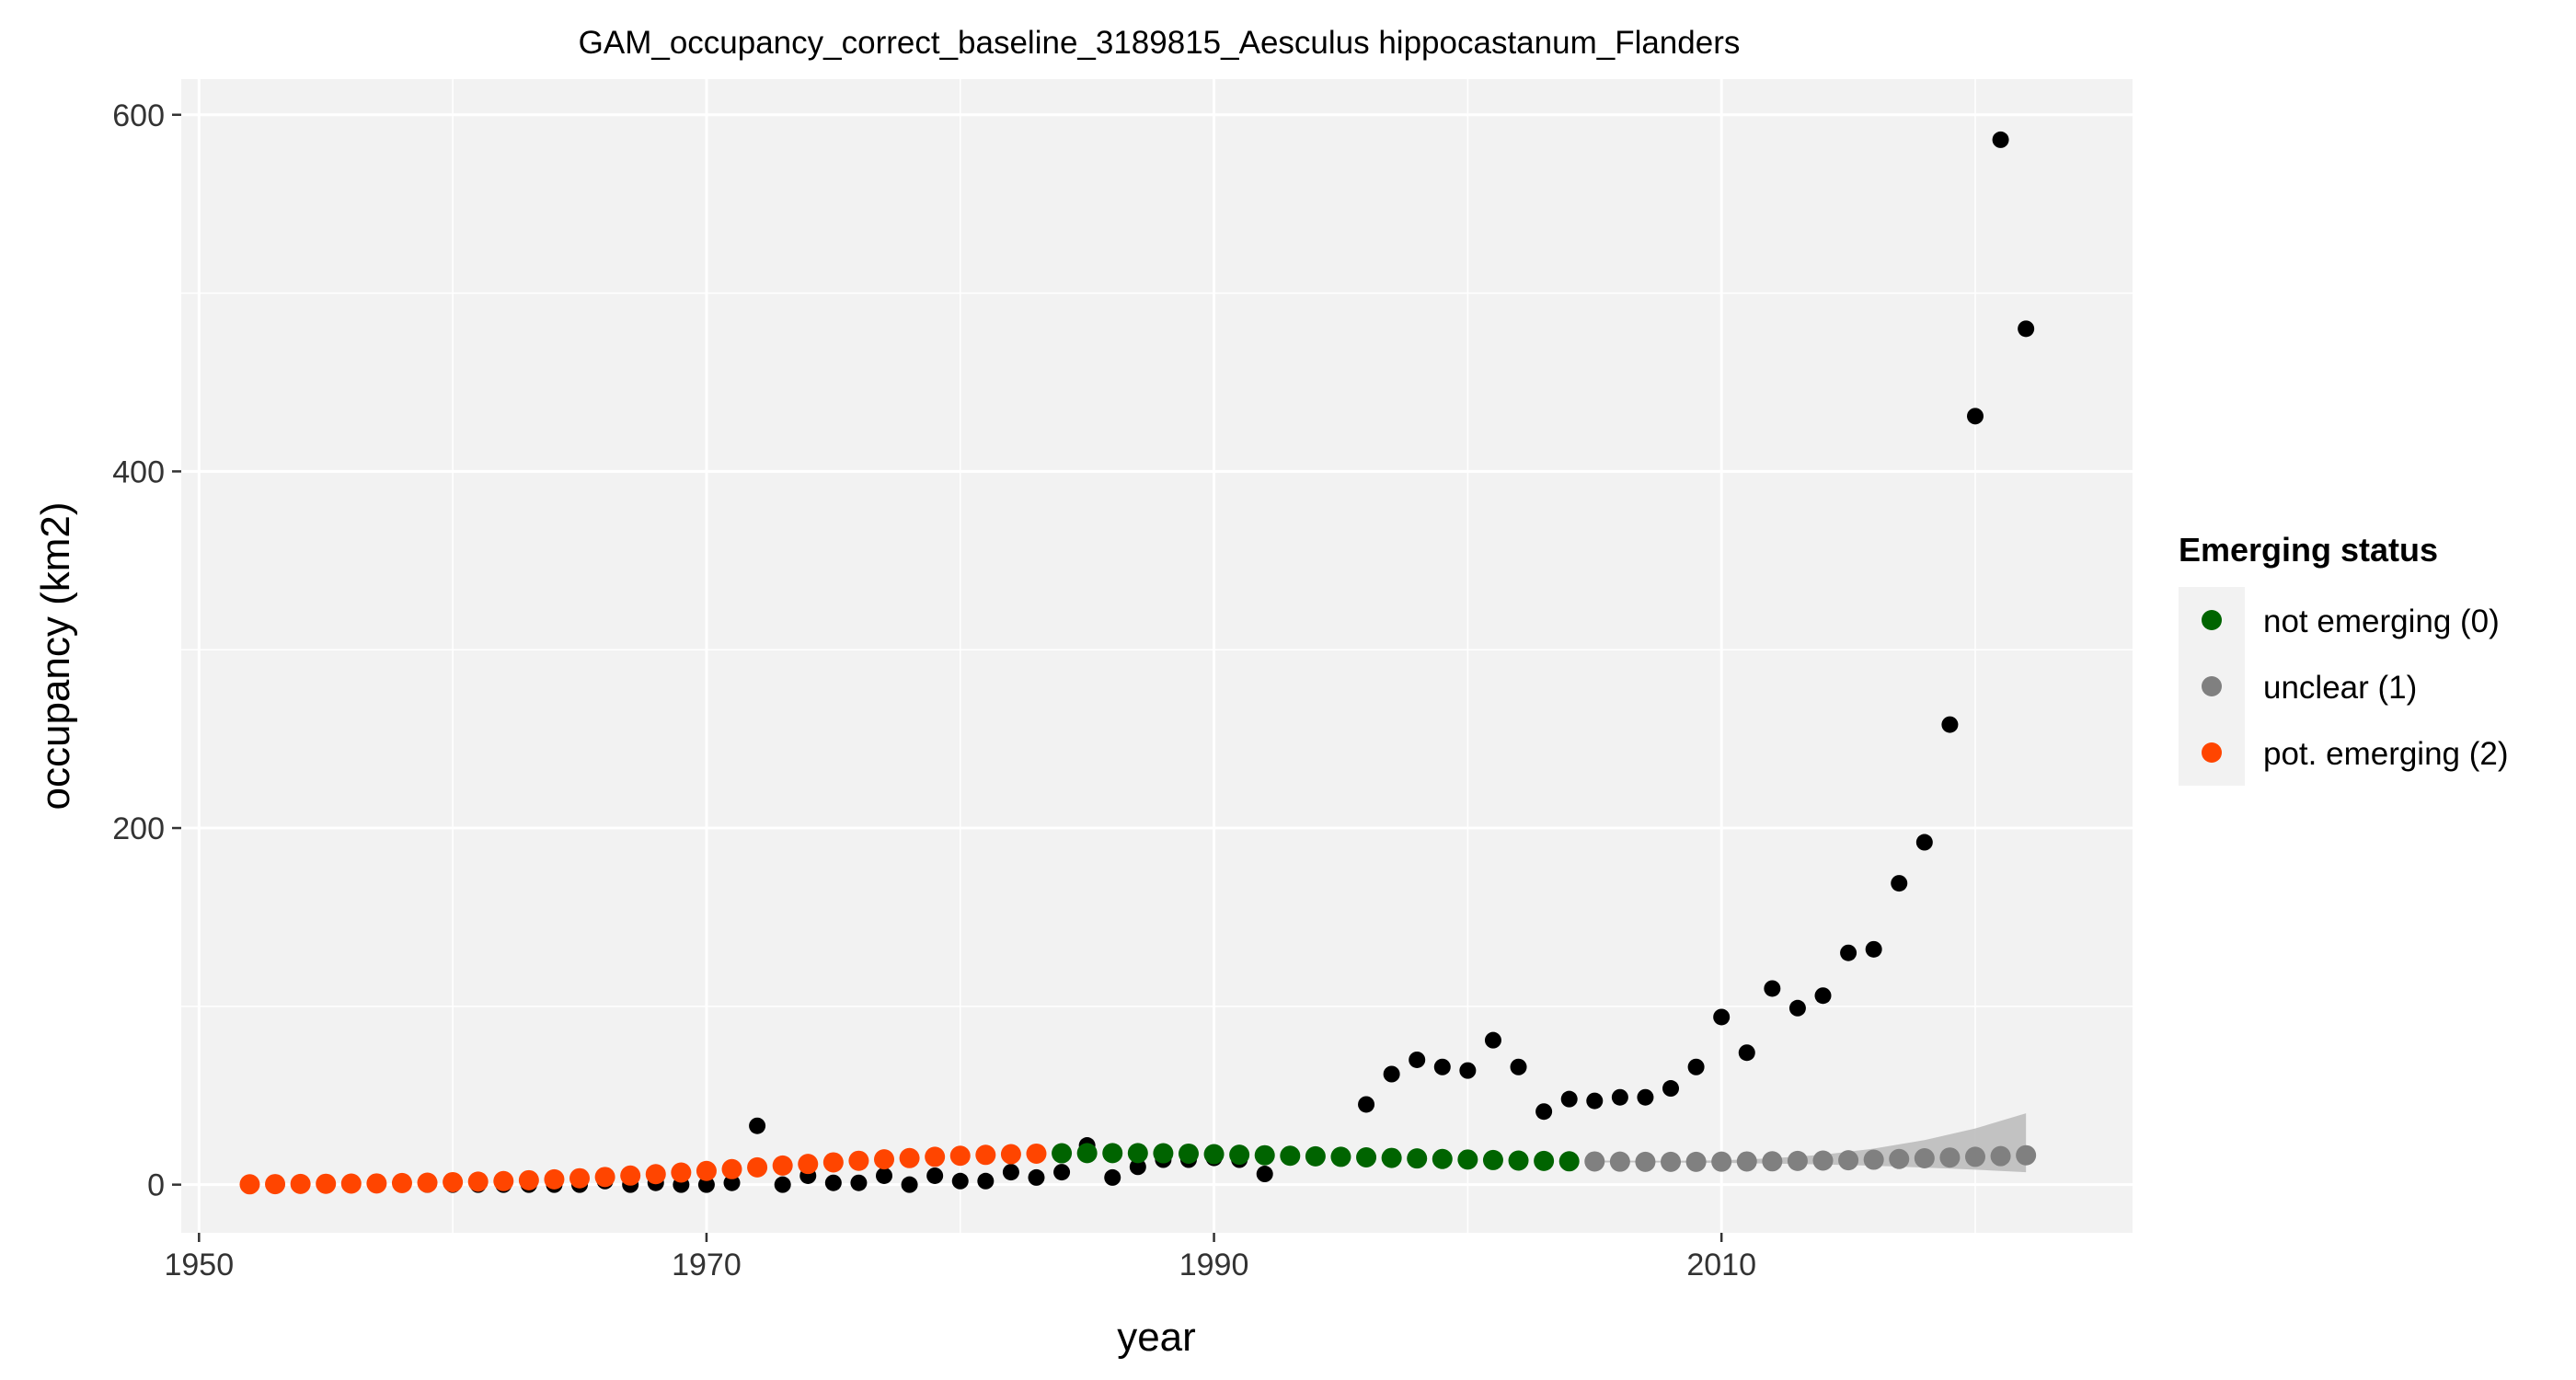 This screenshot has height=1380, width=2576. I want to click on y-tick-label: 400, so click(138, 471).